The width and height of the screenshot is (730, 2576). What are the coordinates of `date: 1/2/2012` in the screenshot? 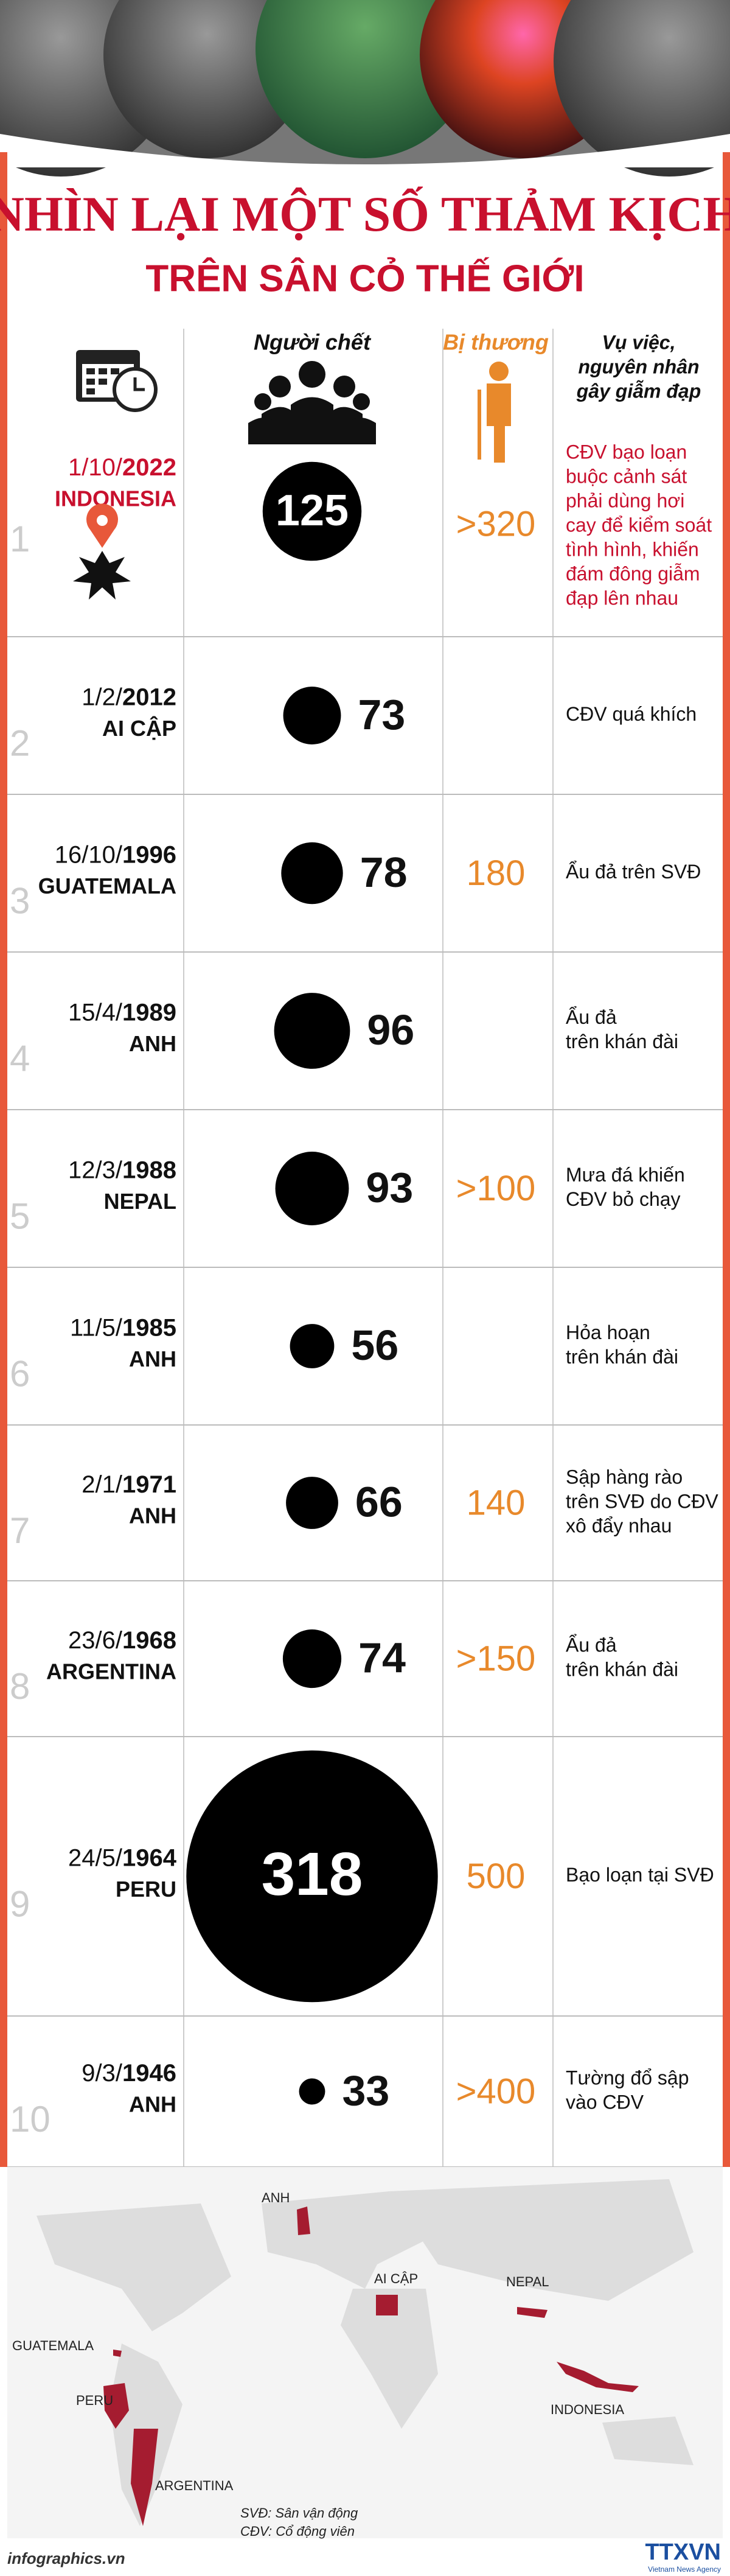 It's located at (129, 697).